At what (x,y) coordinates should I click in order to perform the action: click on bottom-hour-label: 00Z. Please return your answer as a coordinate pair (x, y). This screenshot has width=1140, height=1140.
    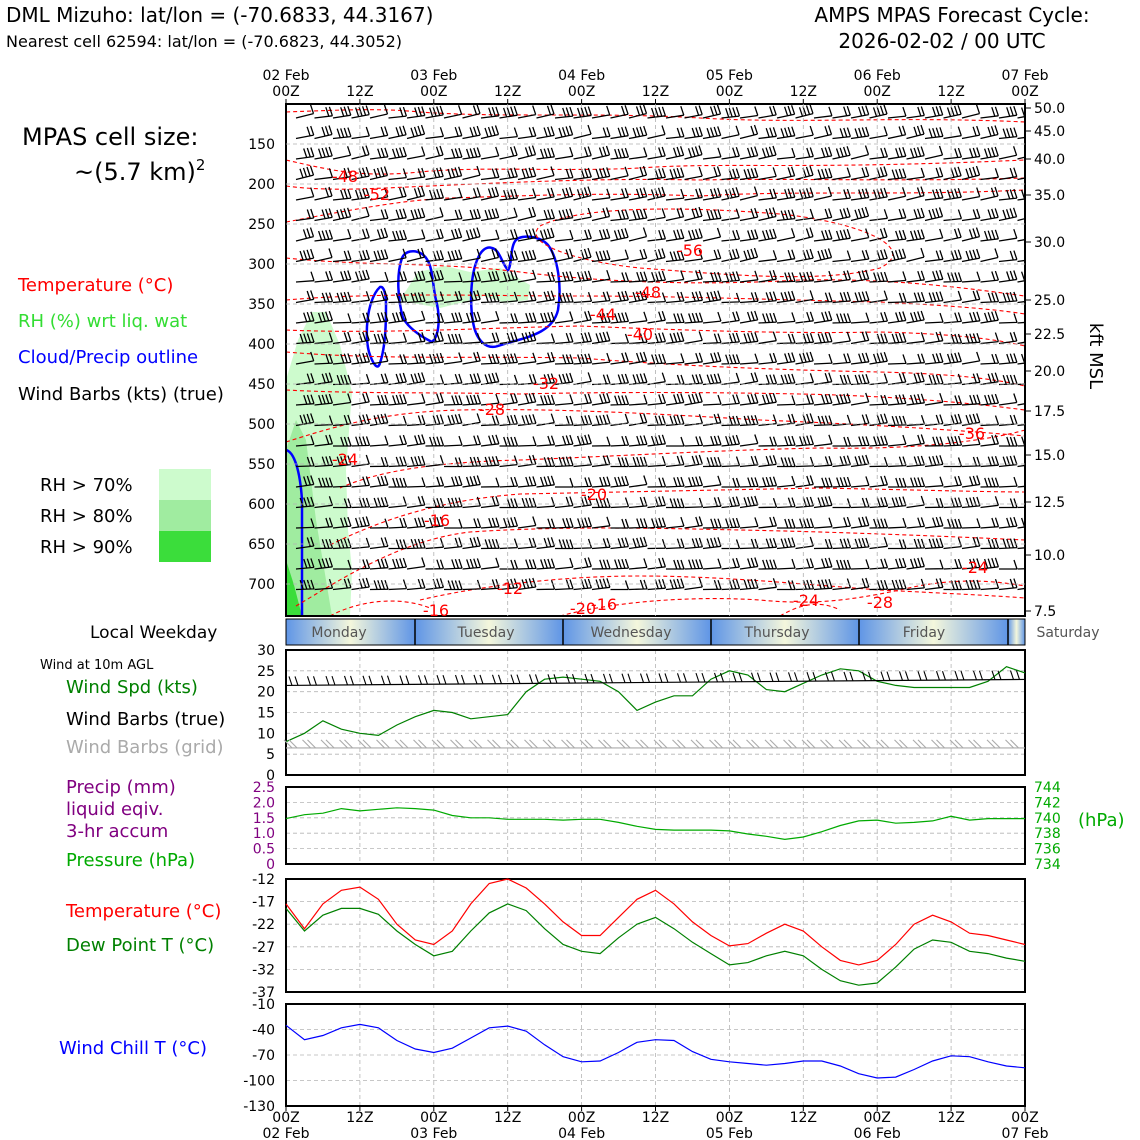
    Looking at the image, I should click on (581, 1118).